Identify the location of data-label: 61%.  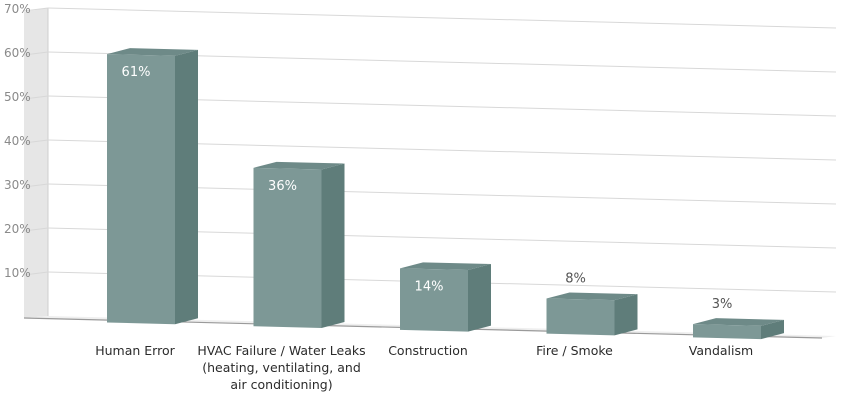
(136, 72).